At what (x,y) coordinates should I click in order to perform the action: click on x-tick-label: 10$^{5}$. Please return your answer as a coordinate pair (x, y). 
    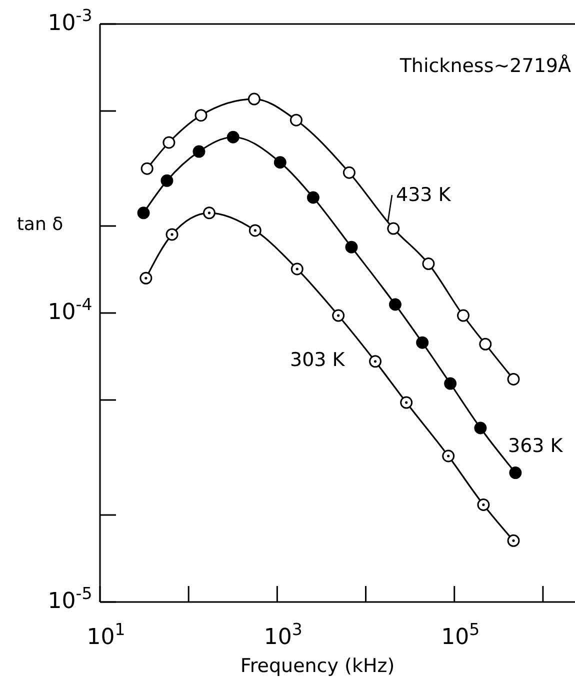
    Looking at the image, I should click on (460, 635).